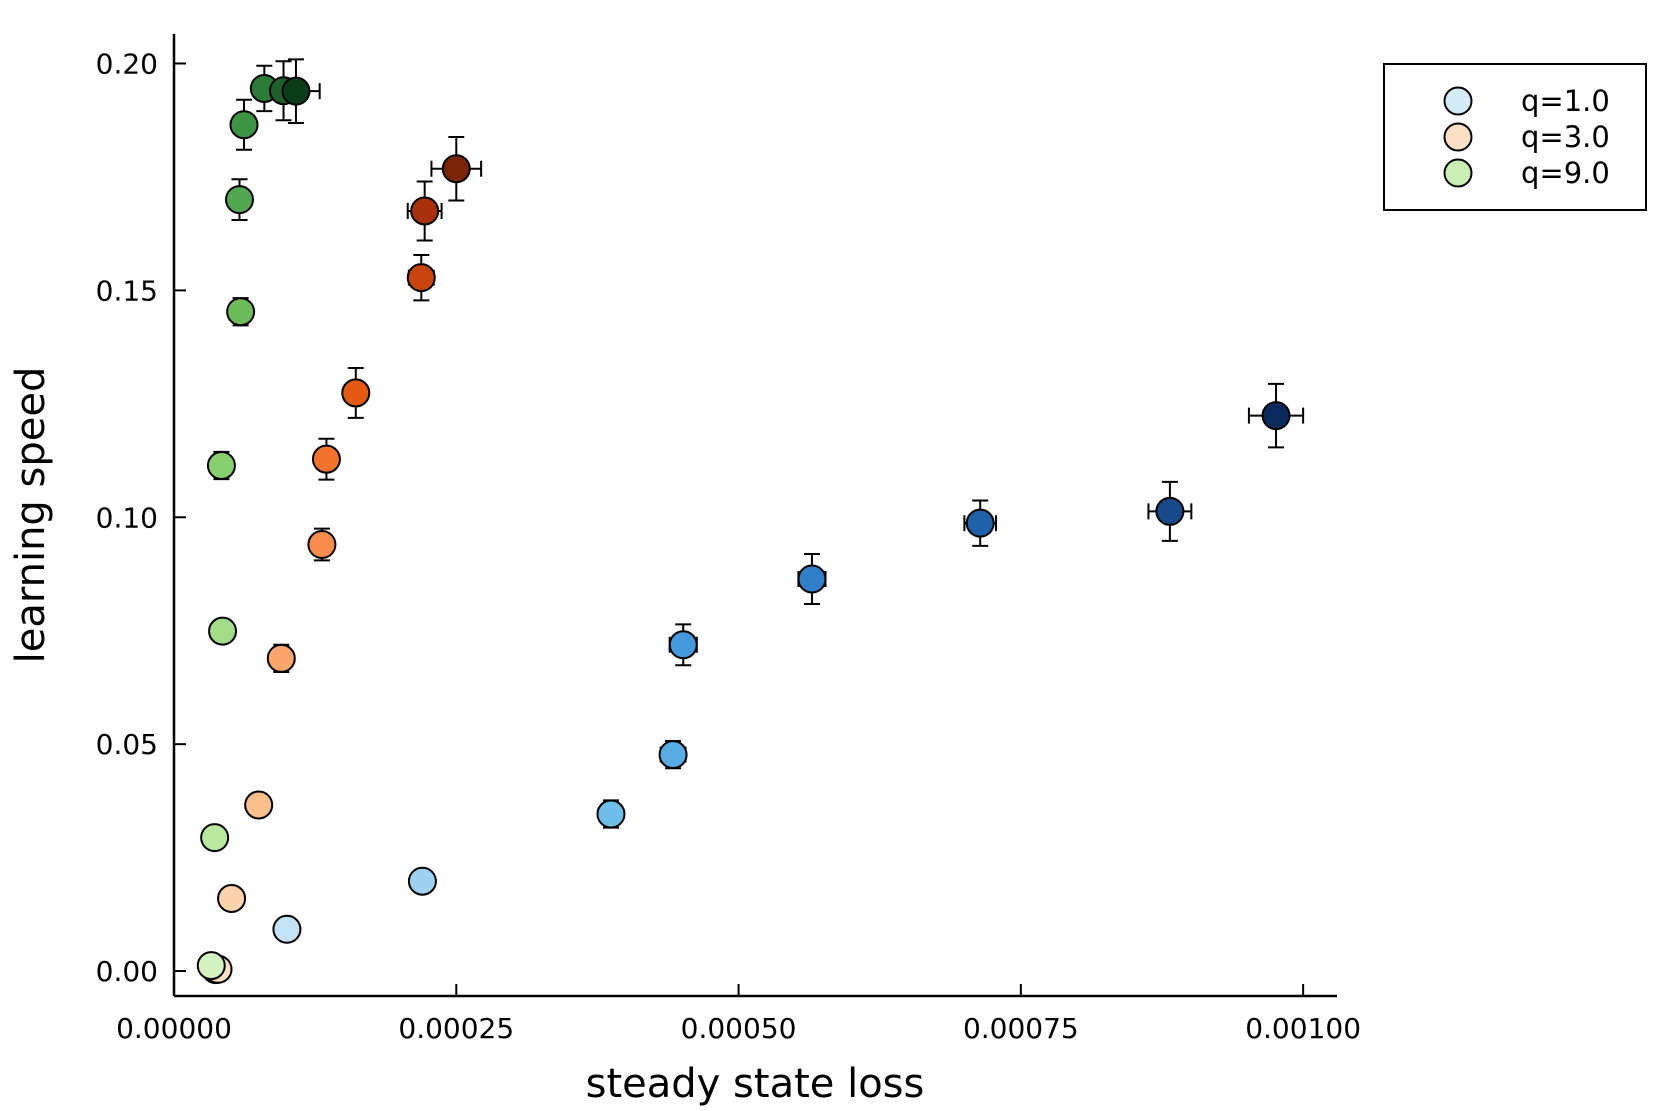 This screenshot has width=1666, height=1111. What do you see at coordinates (127, 63) in the screenshot?
I see `y-tick-label: 0.20` at bounding box center [127, 63].